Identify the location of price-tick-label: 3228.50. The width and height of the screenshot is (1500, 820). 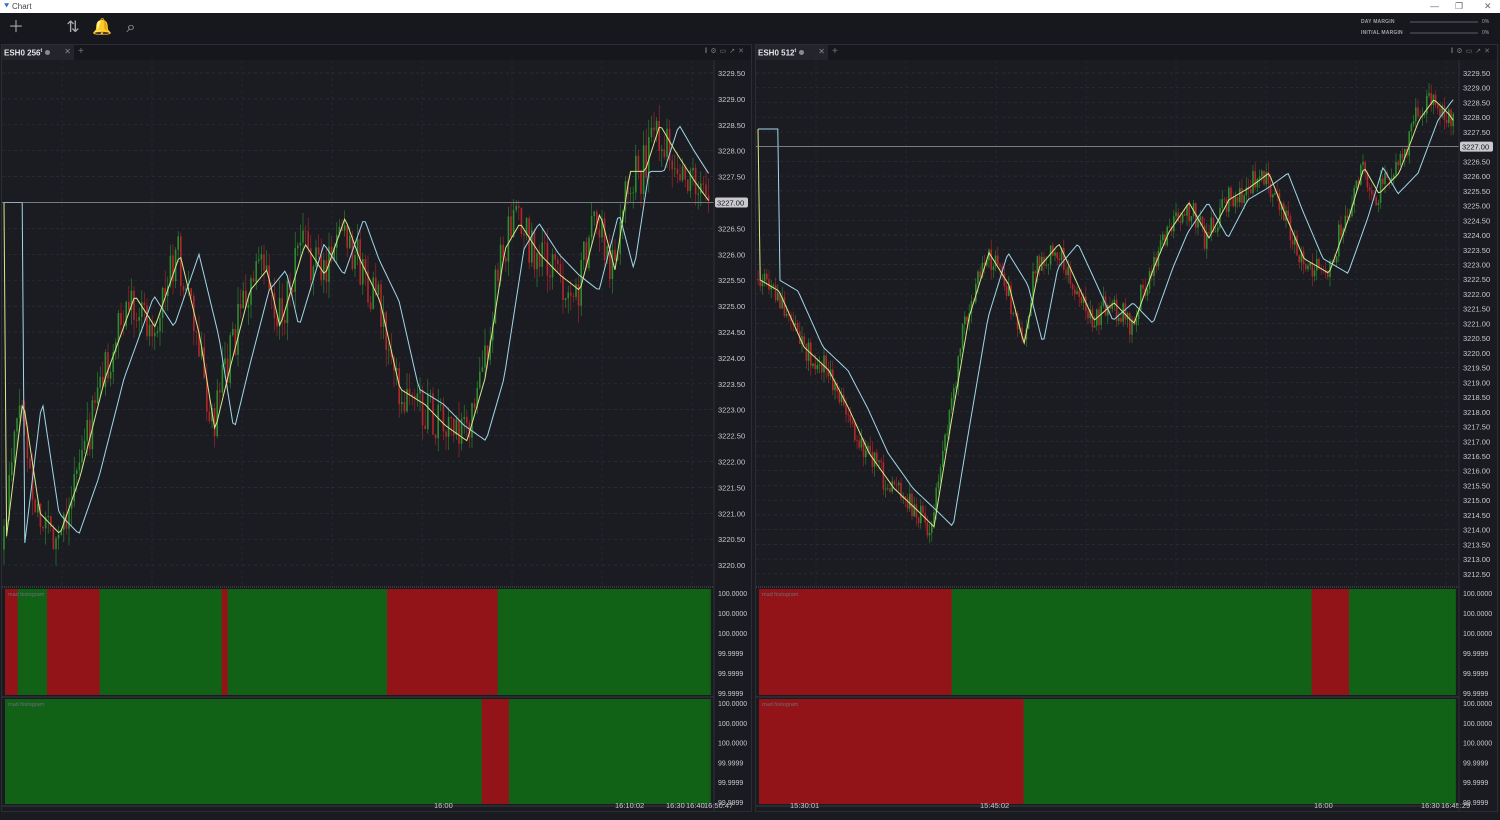
(1476, 102).